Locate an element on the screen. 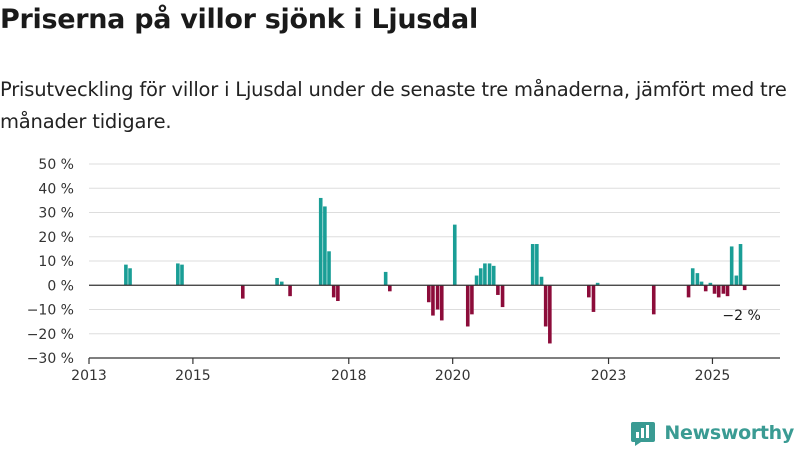  x-tick-label: 2018 is located at coordinates (349, 376).